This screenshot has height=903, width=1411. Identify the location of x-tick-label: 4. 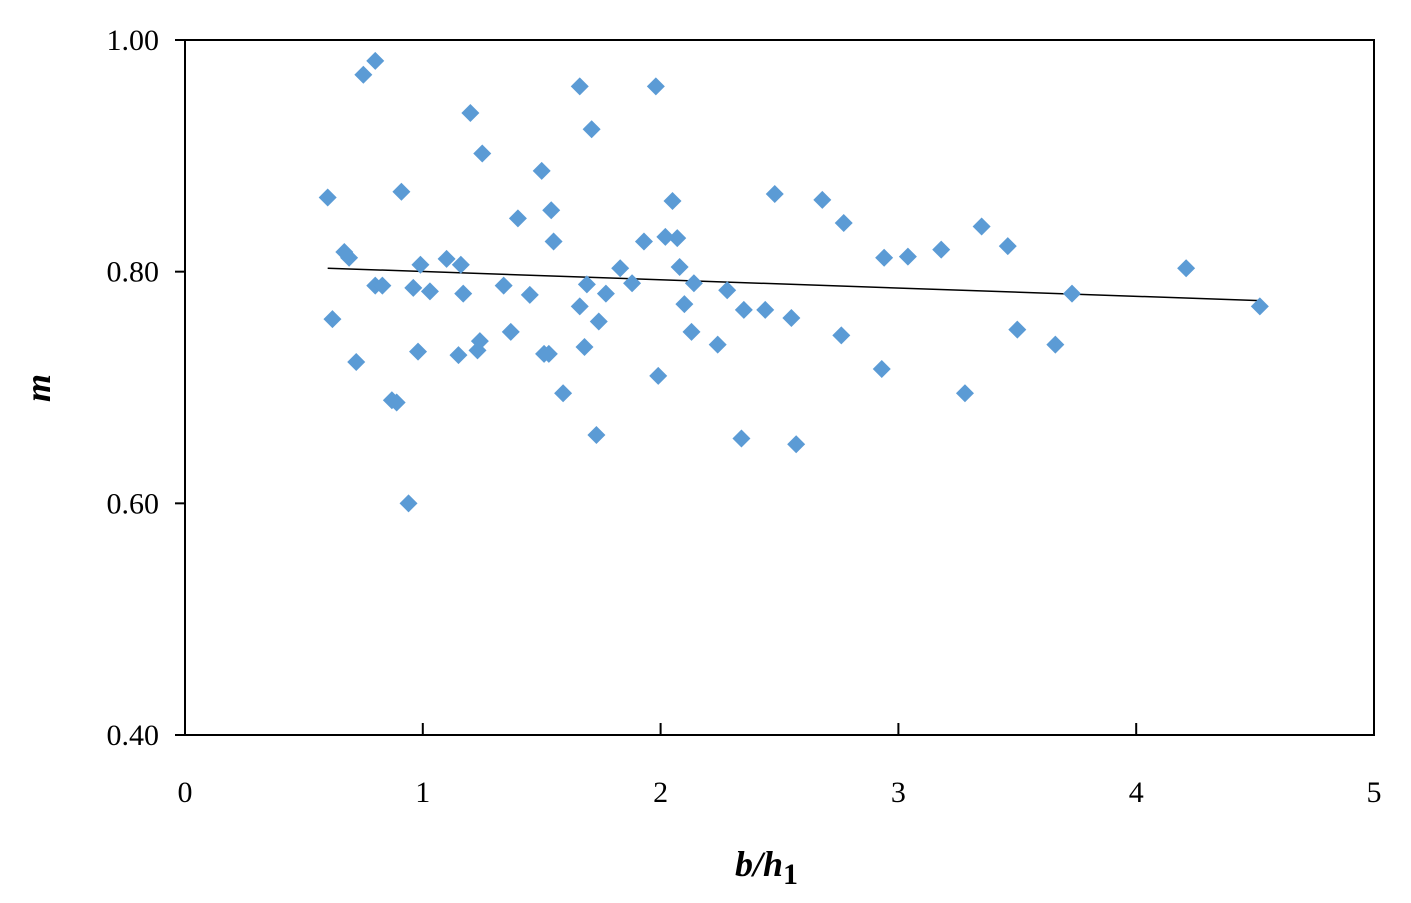
(1136, 792).